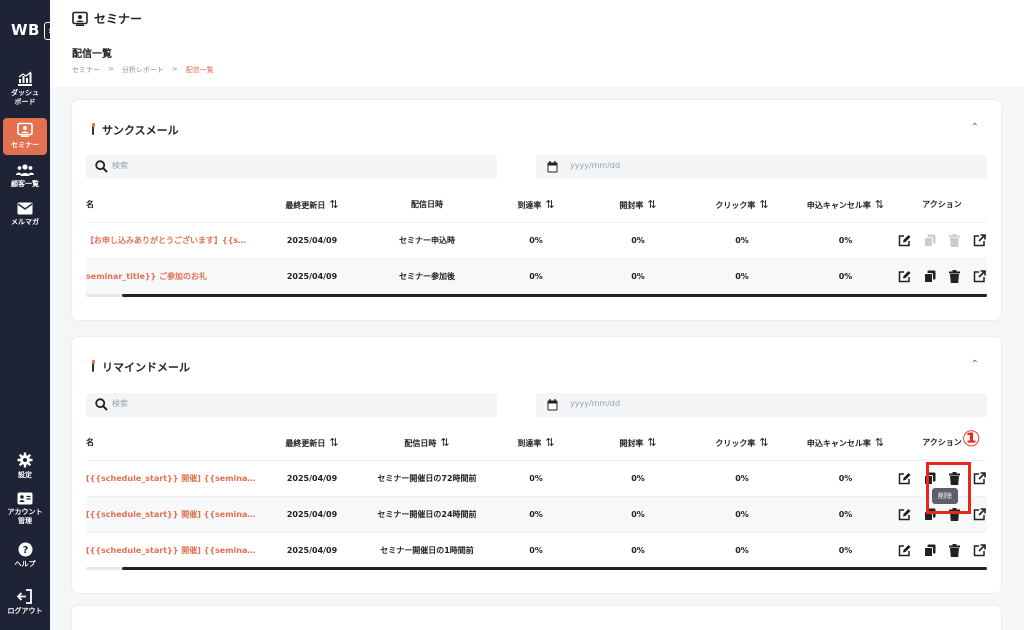  Describe the element at coordinates (25, 466) in the screenshot. I see `sidebar-item-settings: 設定` at that location.